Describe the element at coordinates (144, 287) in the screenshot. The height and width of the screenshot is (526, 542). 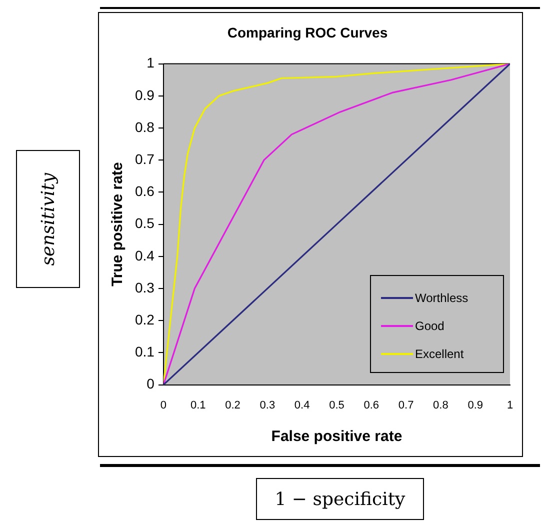
I see `y-tick-label: 0.3` at that location.